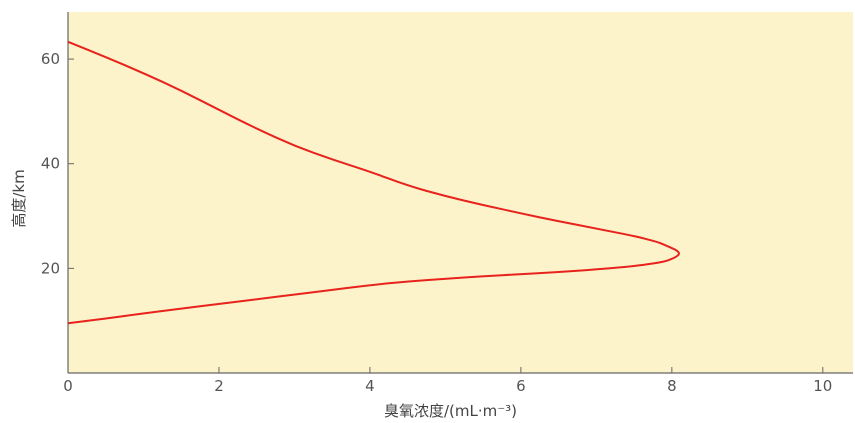 This screenshot has height=423, width=855. What do you see at coordinates (19, 198) in the screenshot?
I see `y-axis-title: 高度/km` at bounding box center [19, 198].